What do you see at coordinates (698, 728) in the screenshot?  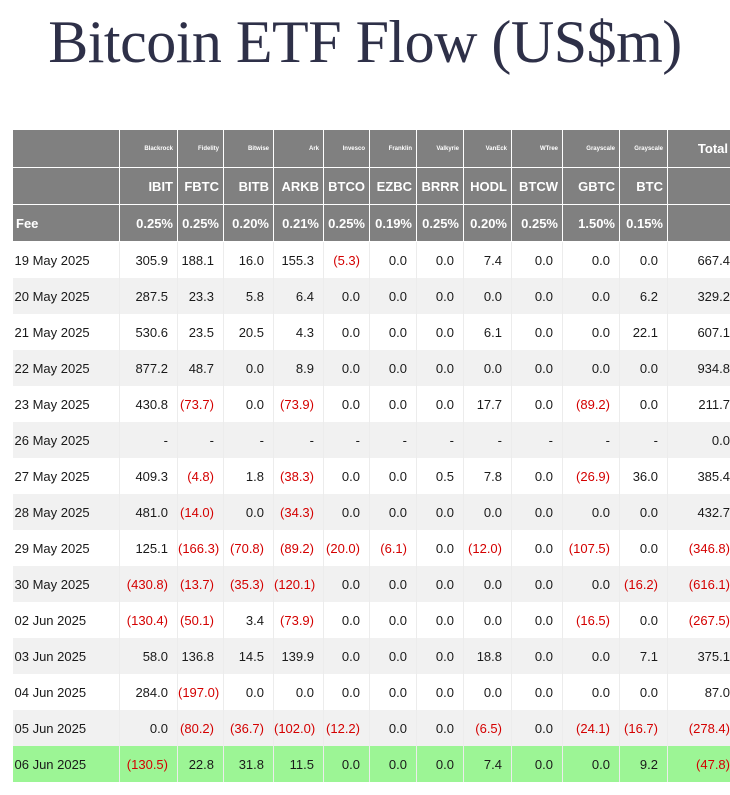 I see `total-cell: (278.4)` at bounding box center [698, 728].